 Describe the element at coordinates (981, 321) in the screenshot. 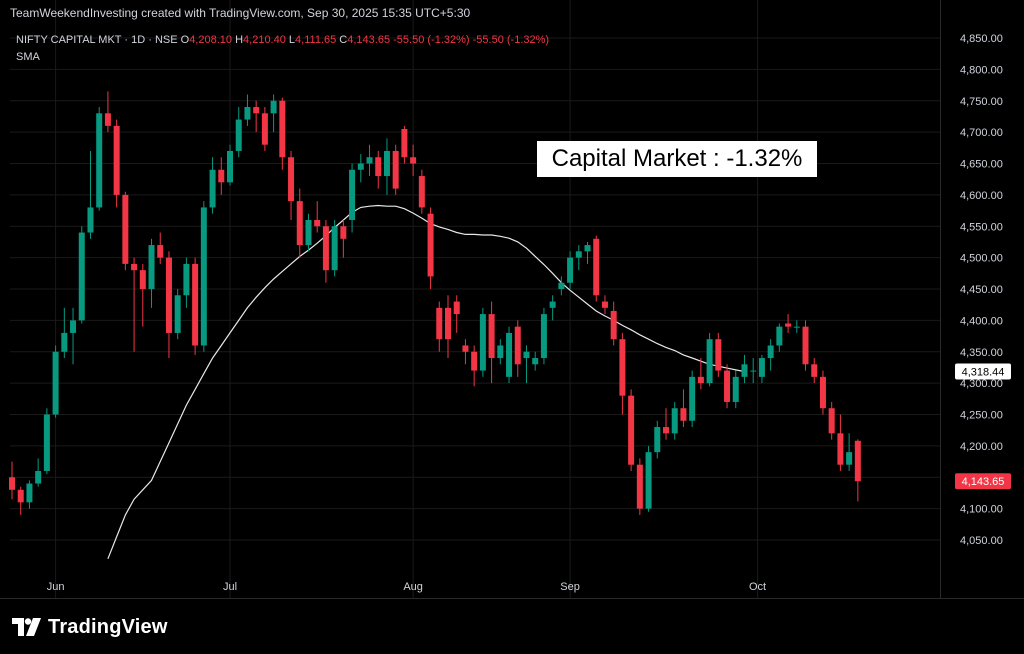

I see `y-tick-label: 4,400.00` at that location.